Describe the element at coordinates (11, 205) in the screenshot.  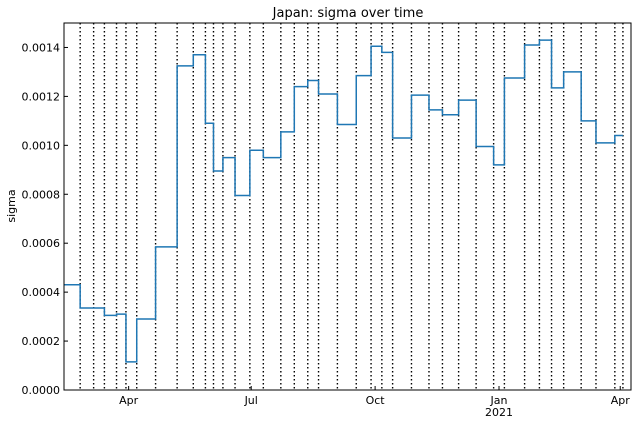
I see `y-axis-label: sigma` at that location.